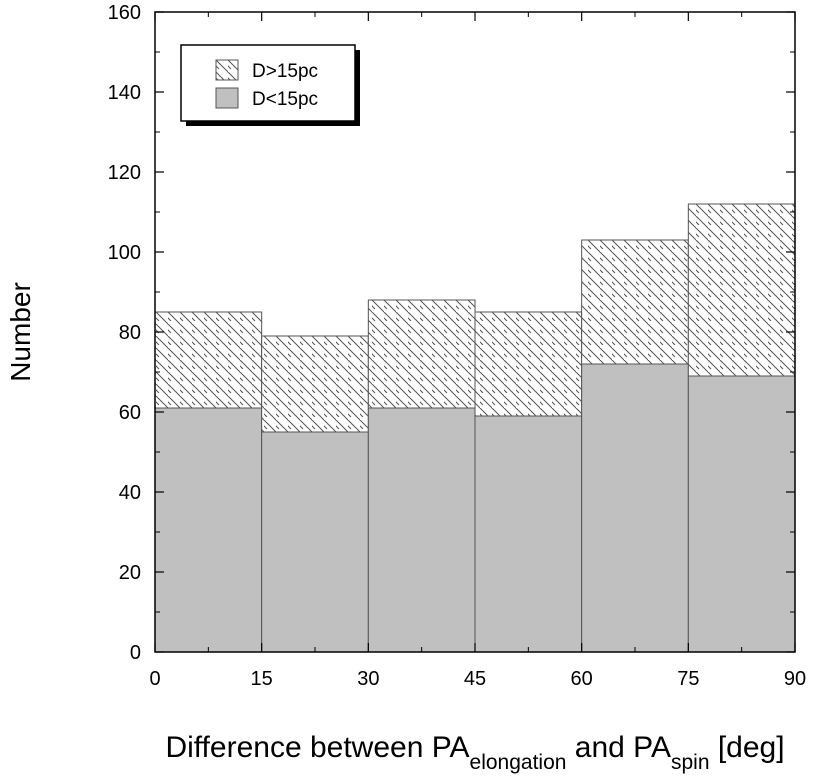  Describe the element at coordinates (20, 332) in the screenshot. I see `y-axis-label: Number` at that location.